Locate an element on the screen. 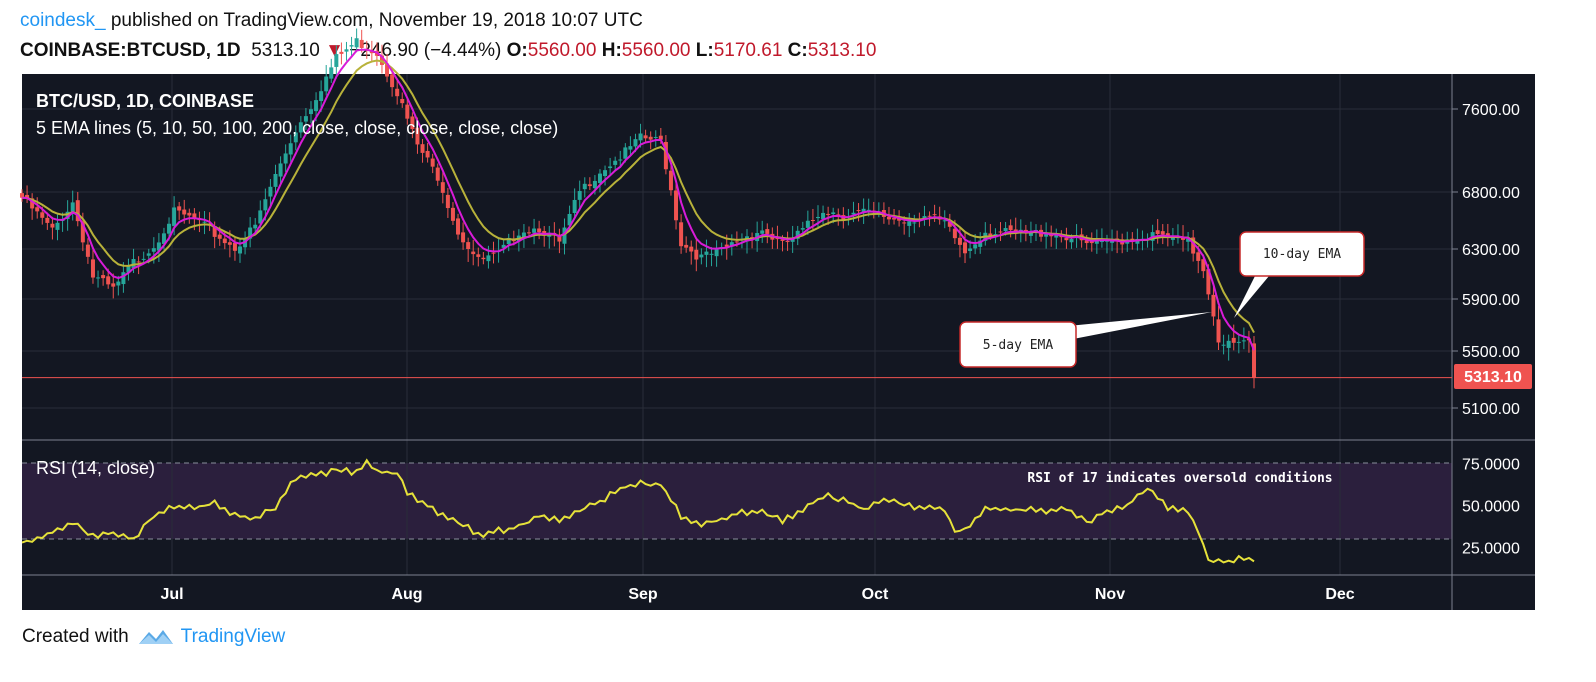 The width and height of the screenshot is (1596, 682). time-axis: Jul Aug Sep Oct Nov Dec is located at coordinates (757, 594).